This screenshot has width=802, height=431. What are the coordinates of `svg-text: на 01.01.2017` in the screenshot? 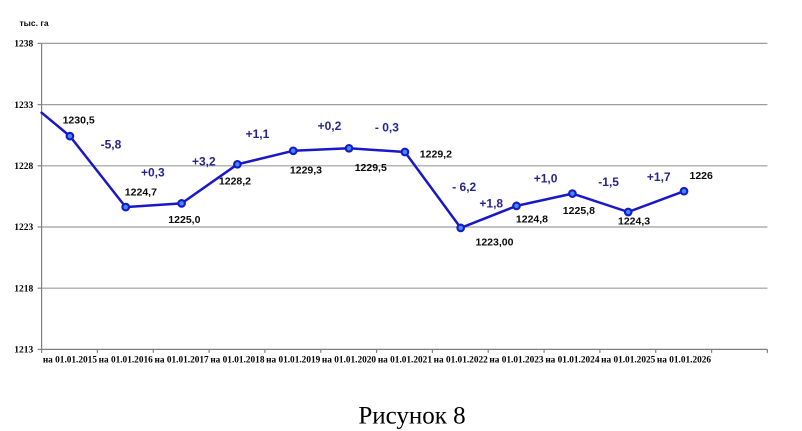 It's located at (182, 360).